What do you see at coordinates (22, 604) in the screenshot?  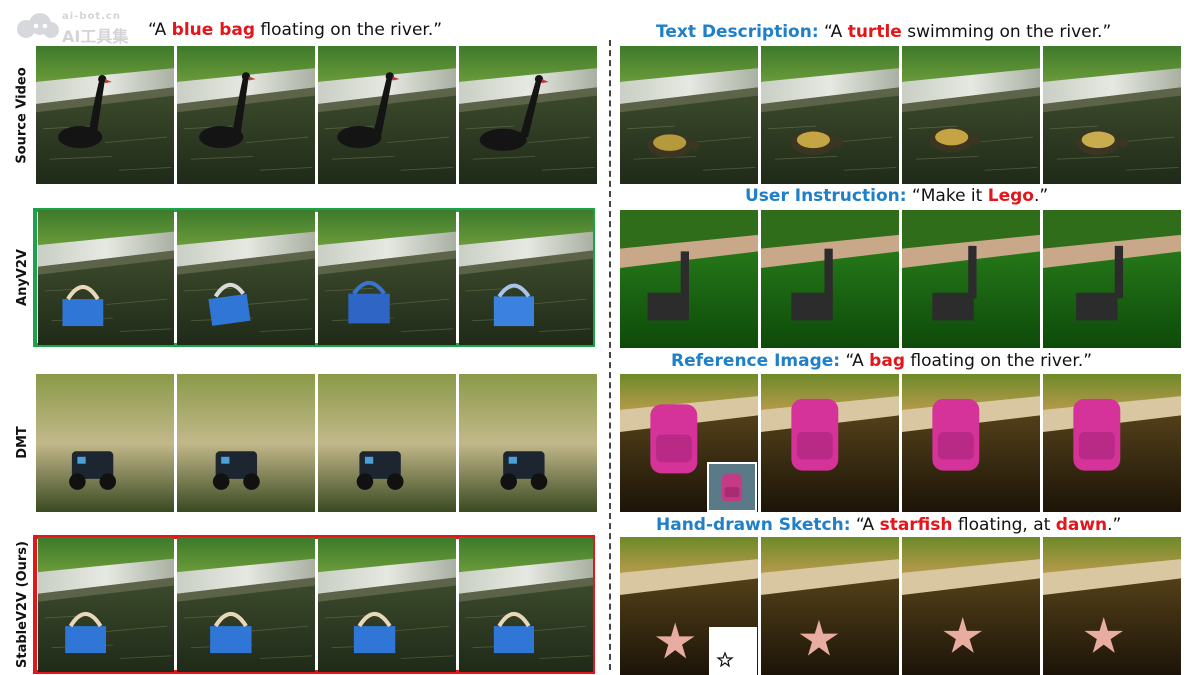 I see `row-label-stablev2v: StableV2V (Ours)` at bounding box center [22, 604].